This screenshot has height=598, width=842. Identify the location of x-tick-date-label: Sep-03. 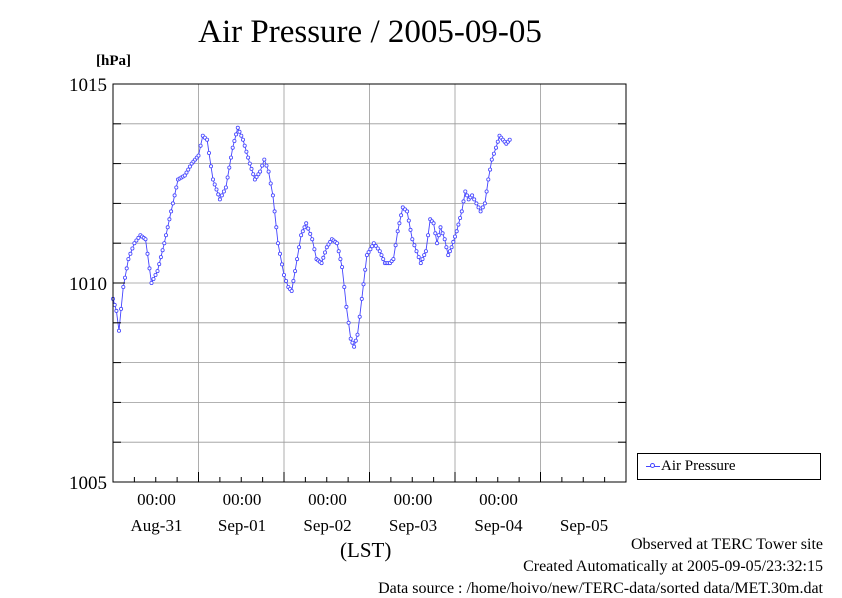
(413, 525).